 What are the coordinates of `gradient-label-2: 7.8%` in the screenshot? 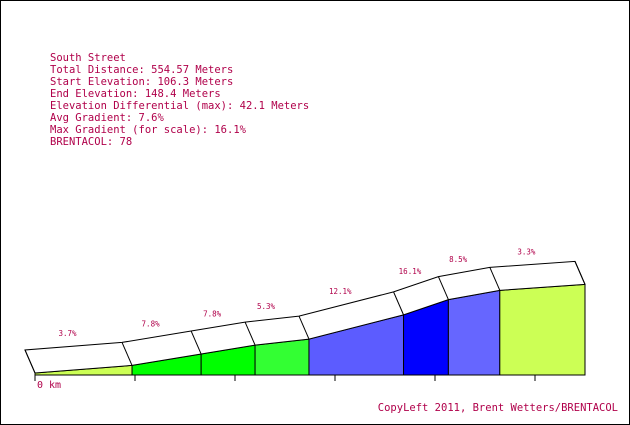 It's located at (212, 314).